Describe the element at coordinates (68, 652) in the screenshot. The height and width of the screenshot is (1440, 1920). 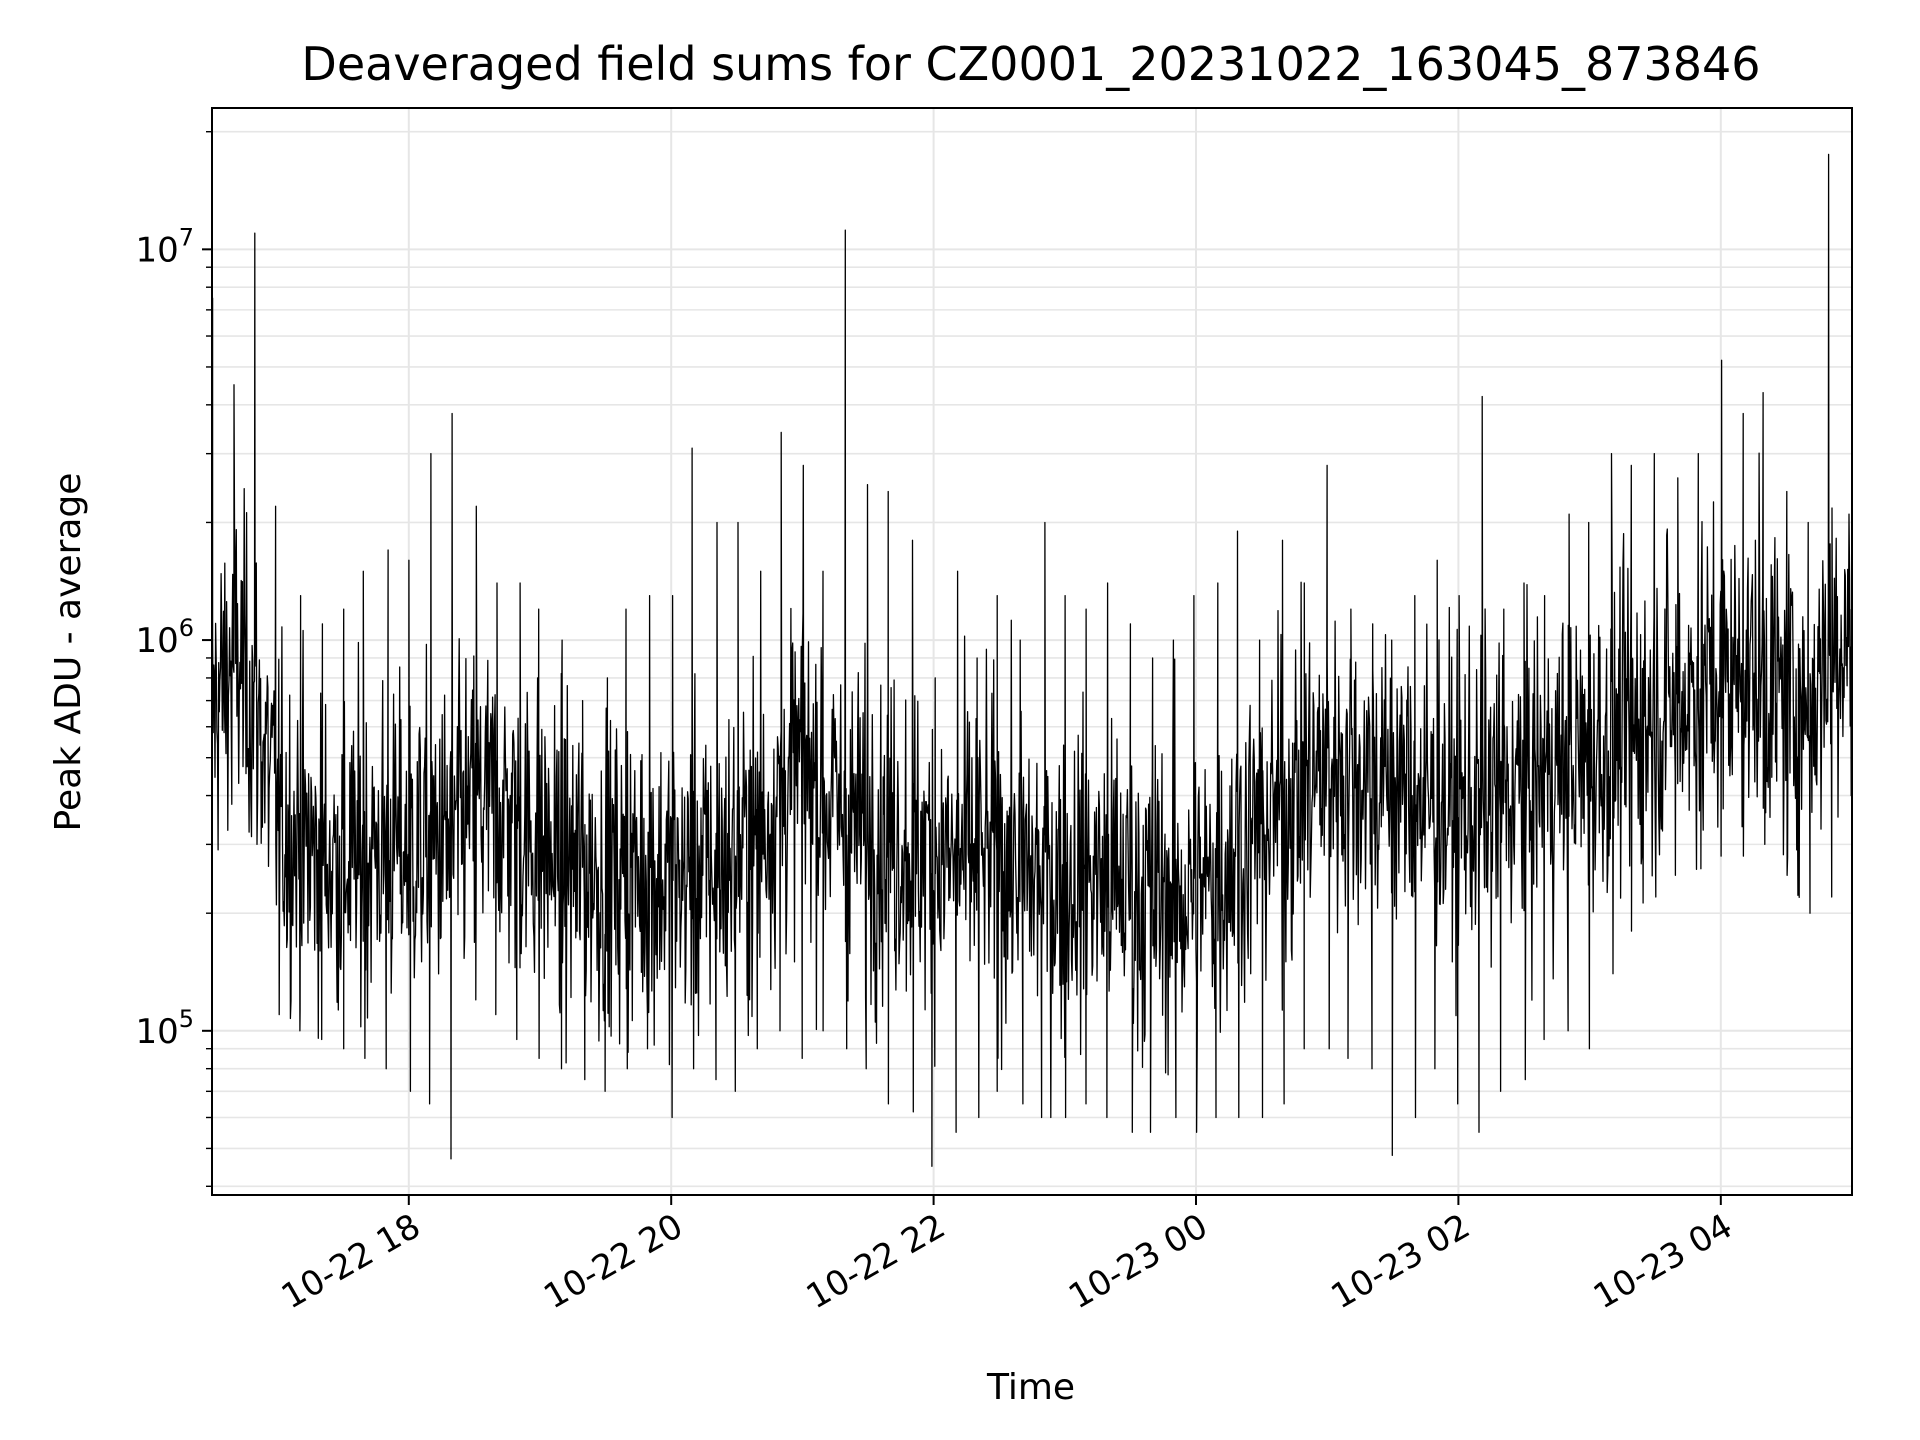
I see `y-axis-label: Peak ADU - average` at that location.